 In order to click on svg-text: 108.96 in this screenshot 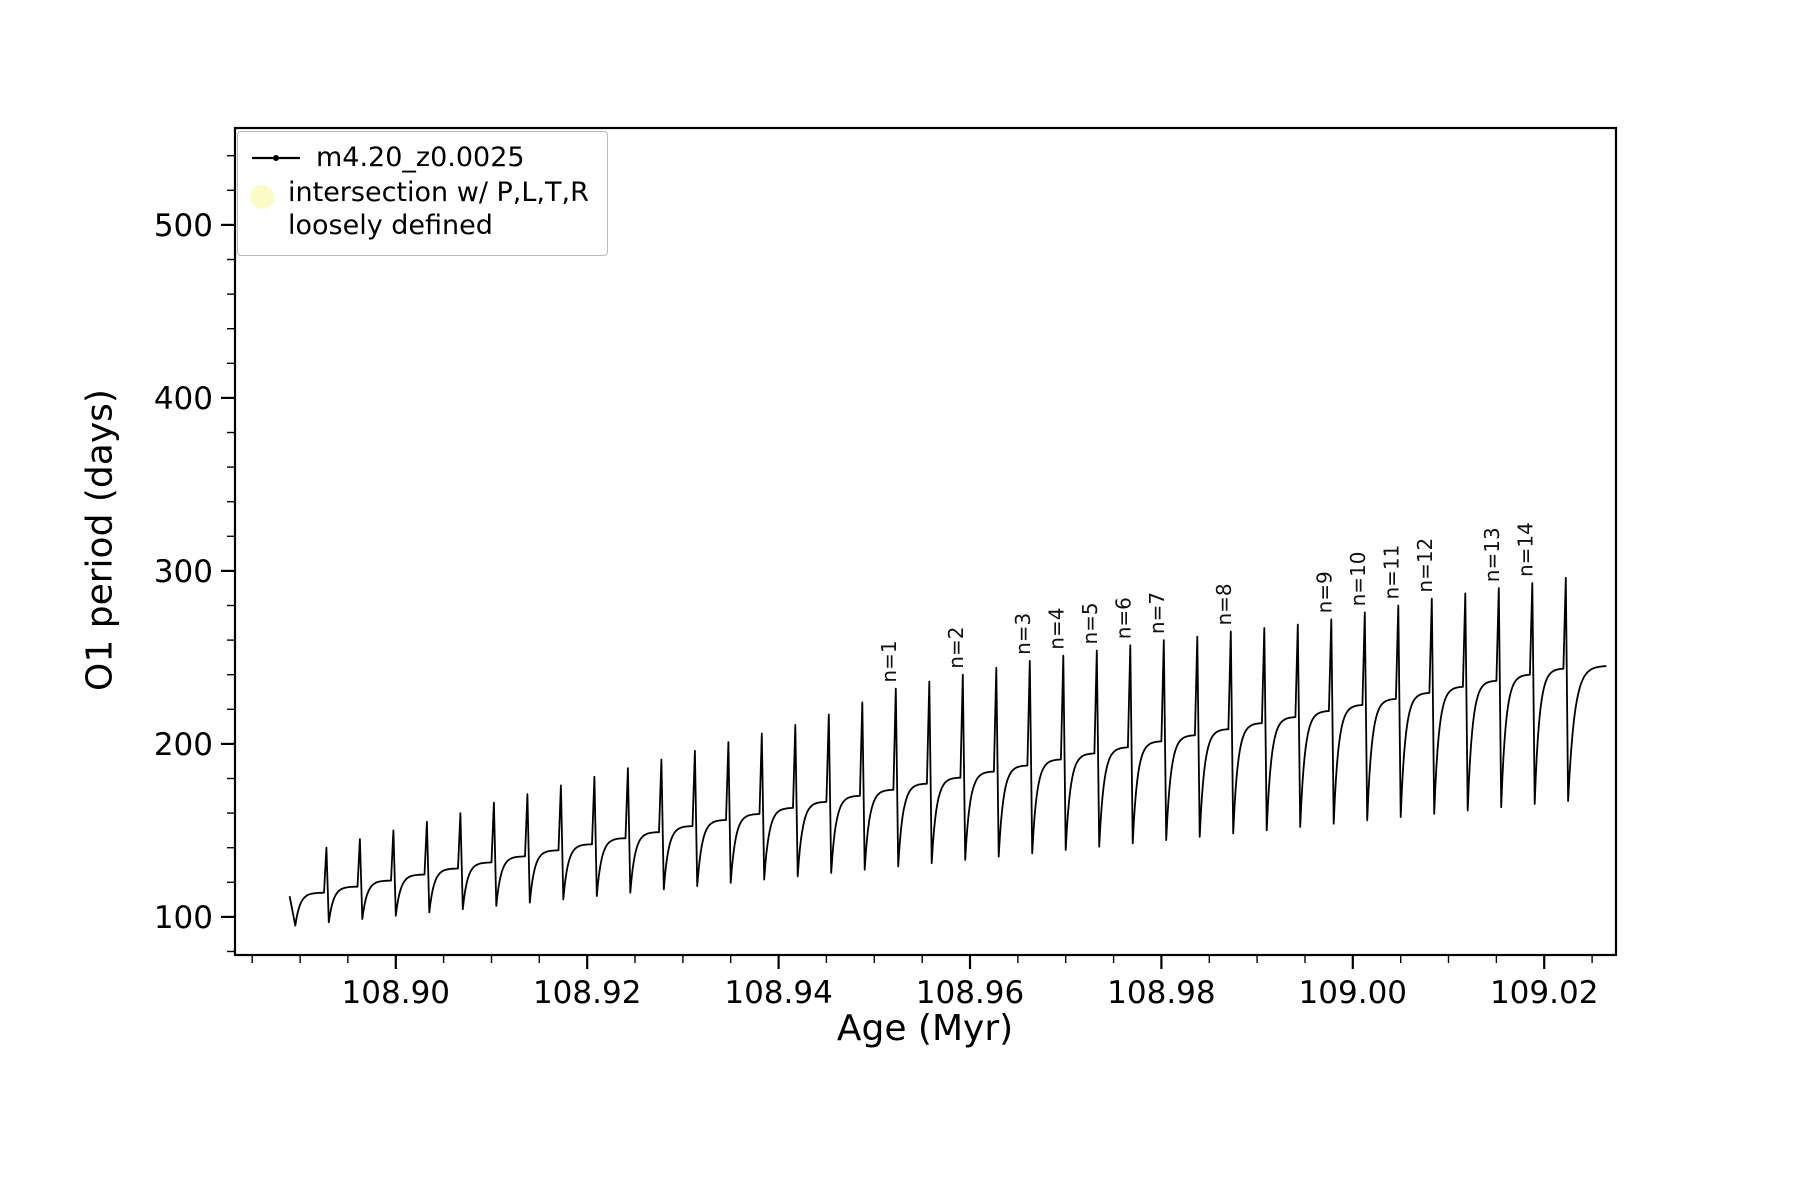, I will do `click(970, 993)`.